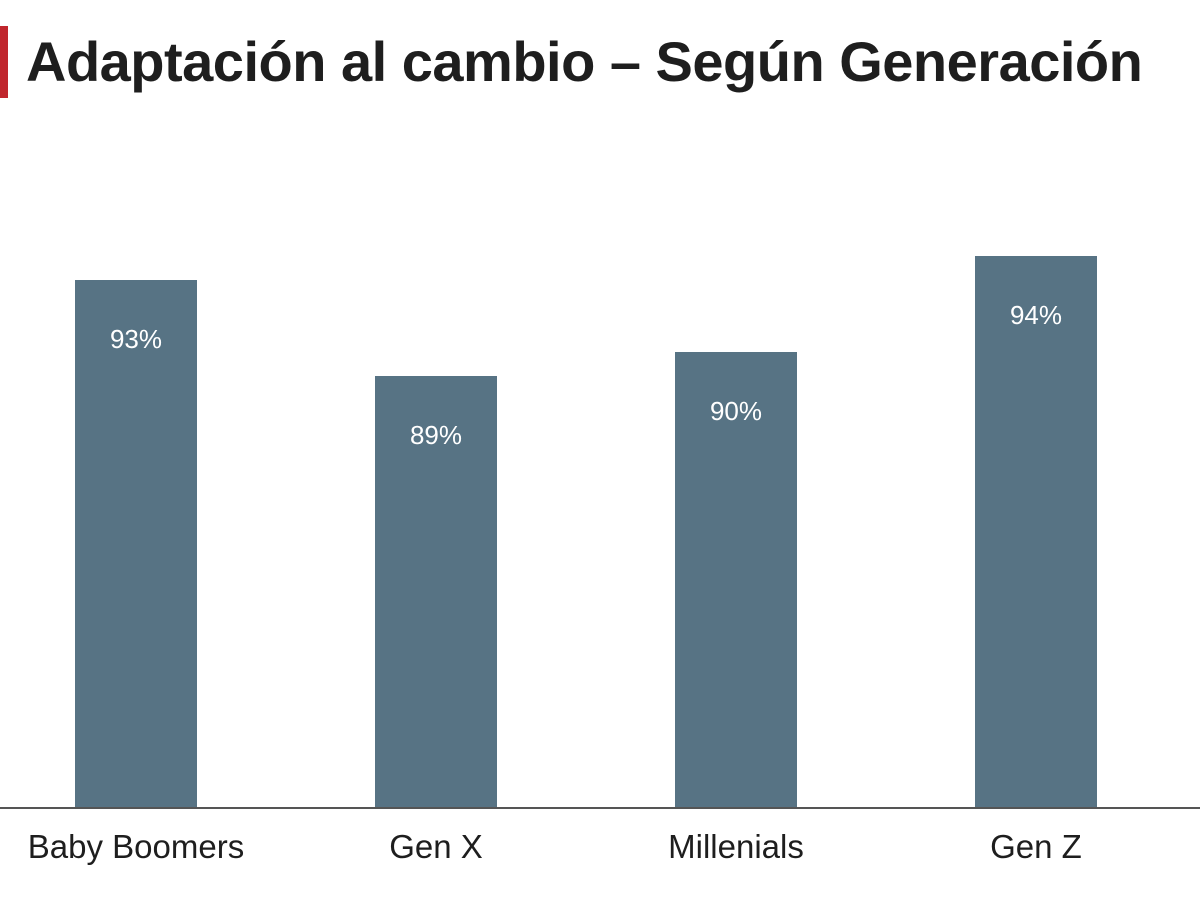 The height and width of the screenshot is (900, 1200). I want to click on category-label-baby-boomers: Baby Boomers, so click(136, 846).